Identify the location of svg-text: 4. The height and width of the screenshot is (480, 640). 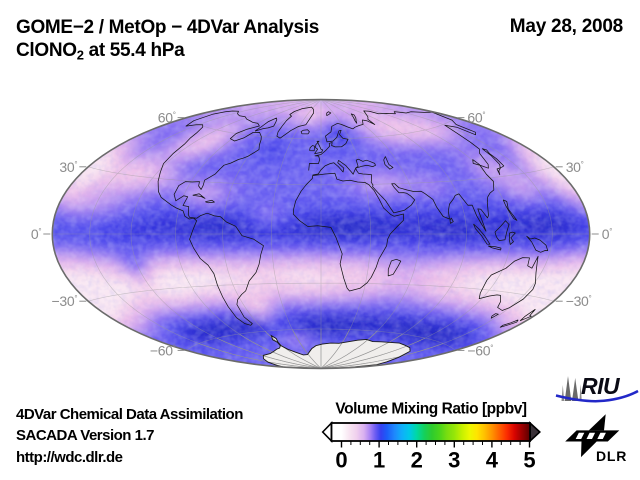
(492, 460).